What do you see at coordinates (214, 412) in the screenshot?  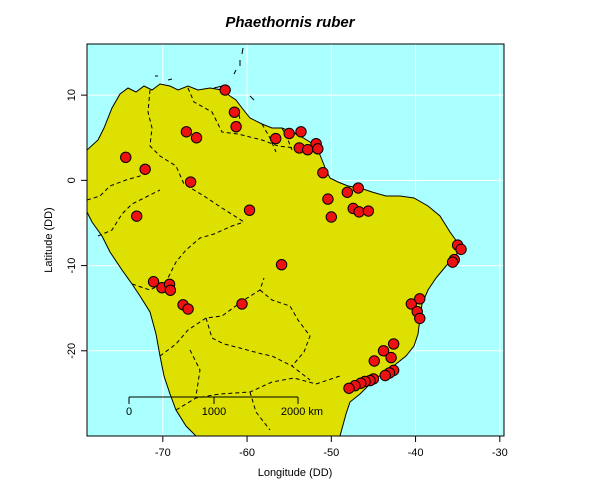 I see `scale-bar-label: 1000` at bounding box center [214, 412].